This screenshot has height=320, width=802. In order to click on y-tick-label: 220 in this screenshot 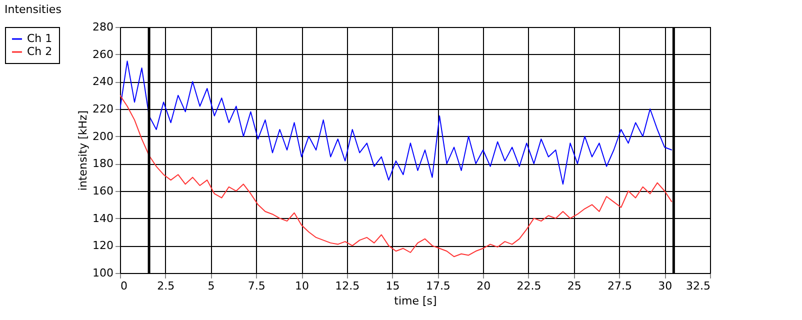, I will do `click(103, 109)`.